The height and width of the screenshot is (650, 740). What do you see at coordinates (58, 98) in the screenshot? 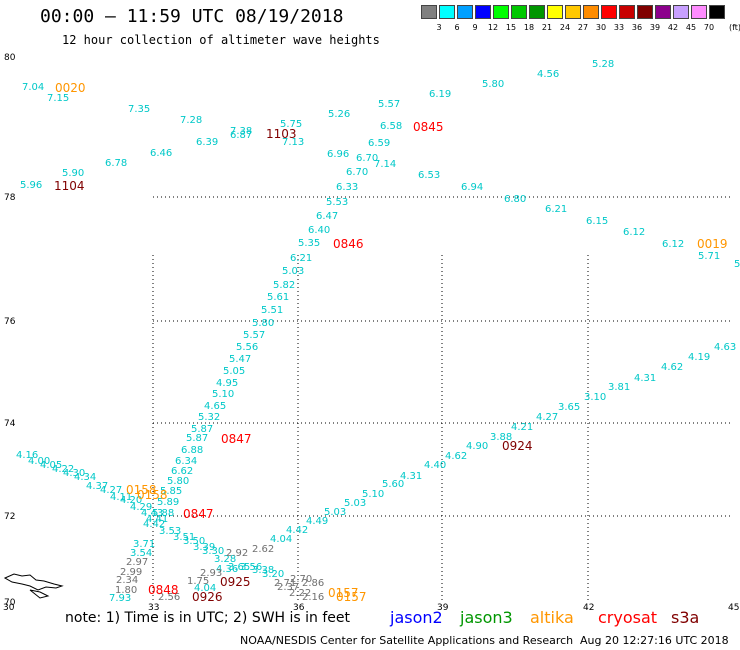
I see `wave-height-label: 7.15` at bounding box center [58, 98].